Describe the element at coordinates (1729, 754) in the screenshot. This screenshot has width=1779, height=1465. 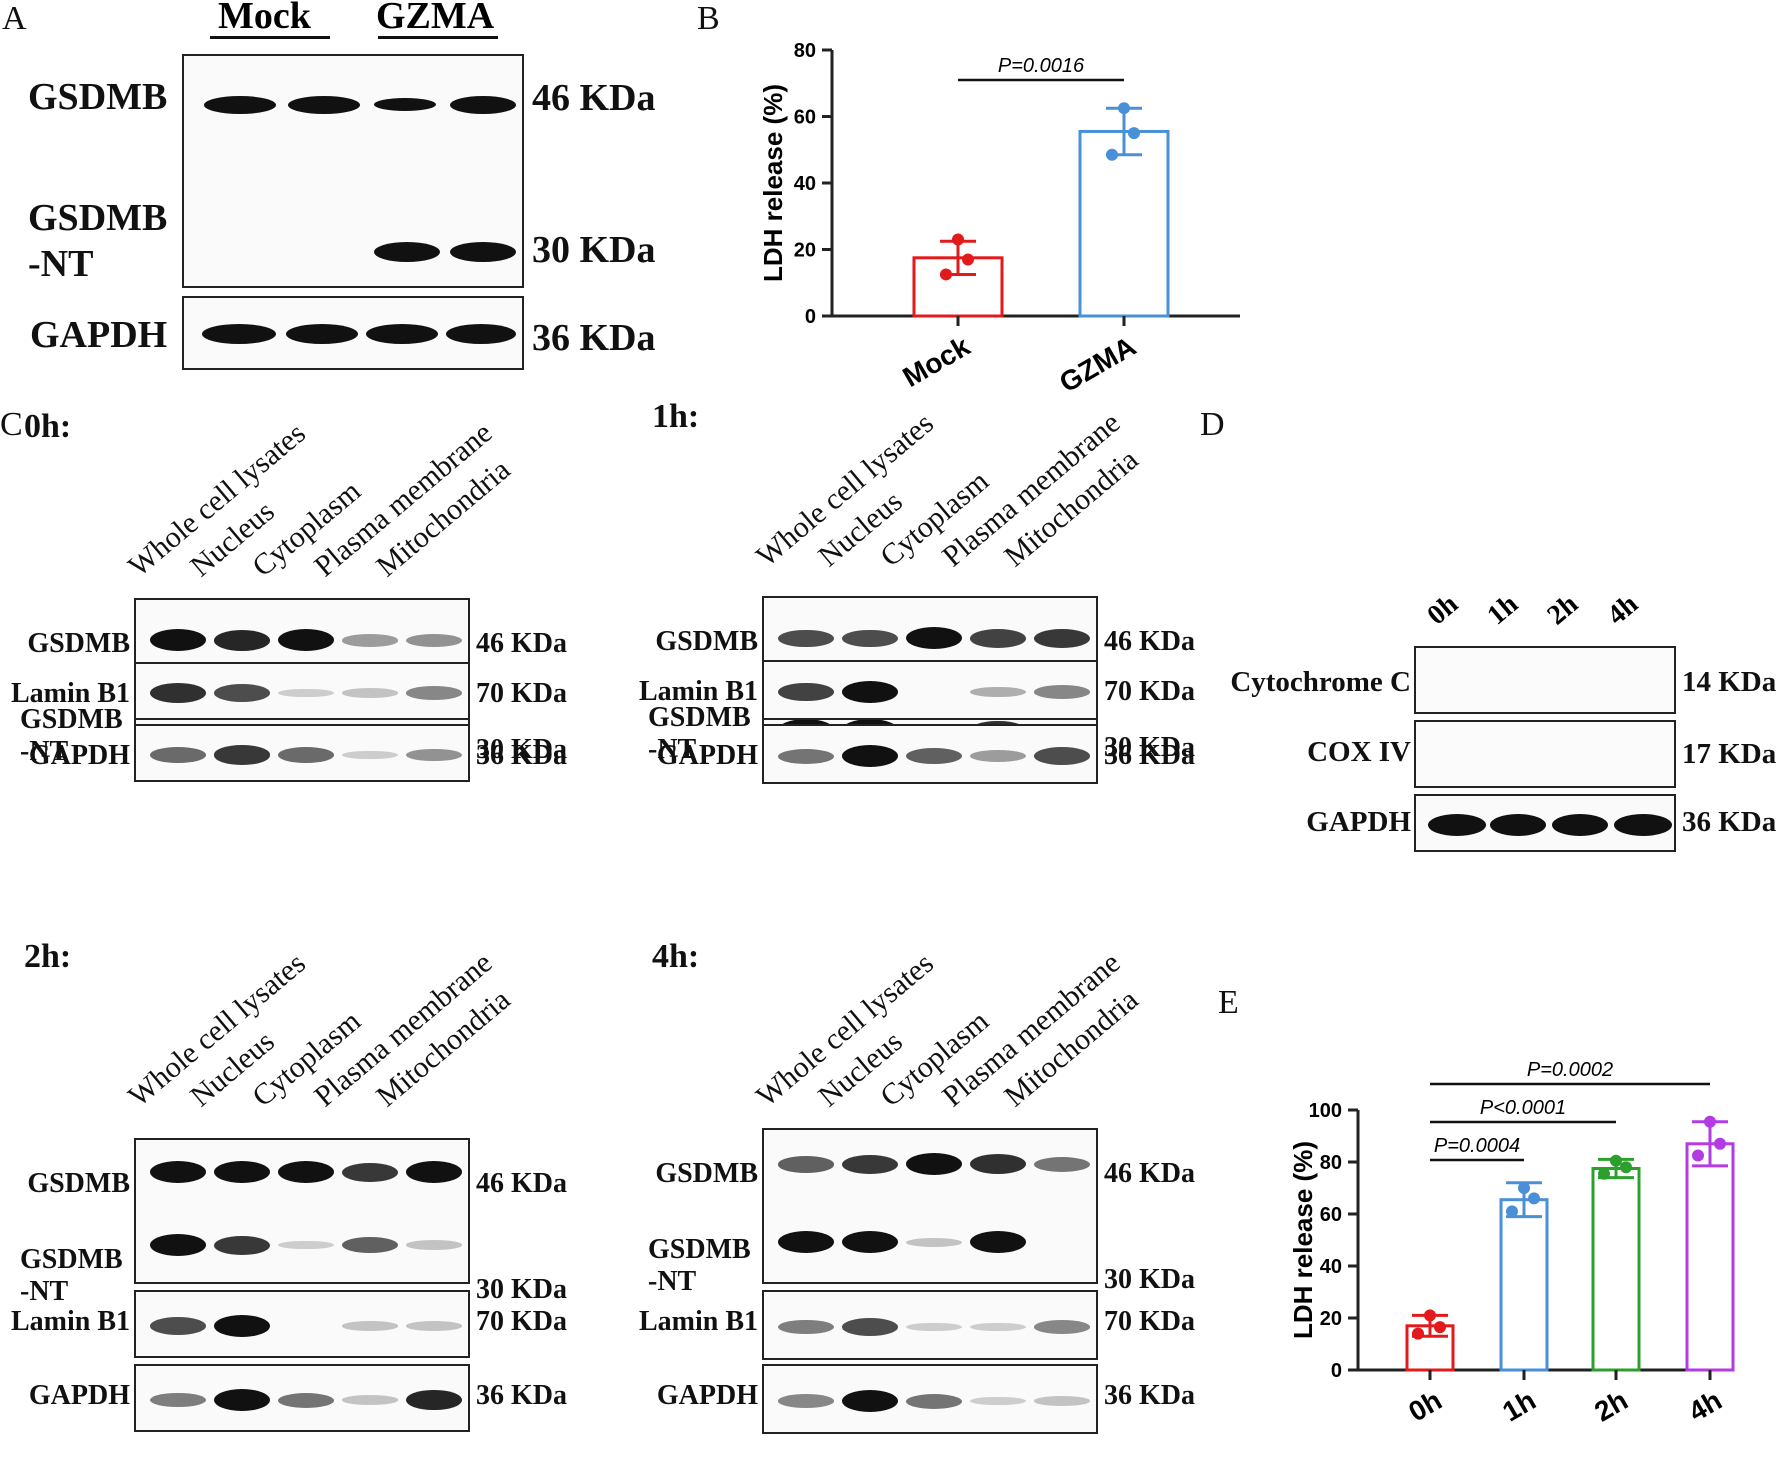
I see `kda-marker: 17 KDa` at that location.